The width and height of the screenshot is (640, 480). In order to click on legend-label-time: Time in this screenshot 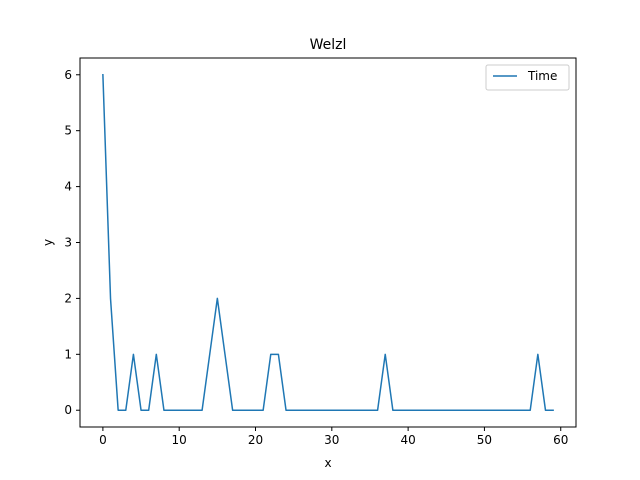, I will do `click(542, 76)`.